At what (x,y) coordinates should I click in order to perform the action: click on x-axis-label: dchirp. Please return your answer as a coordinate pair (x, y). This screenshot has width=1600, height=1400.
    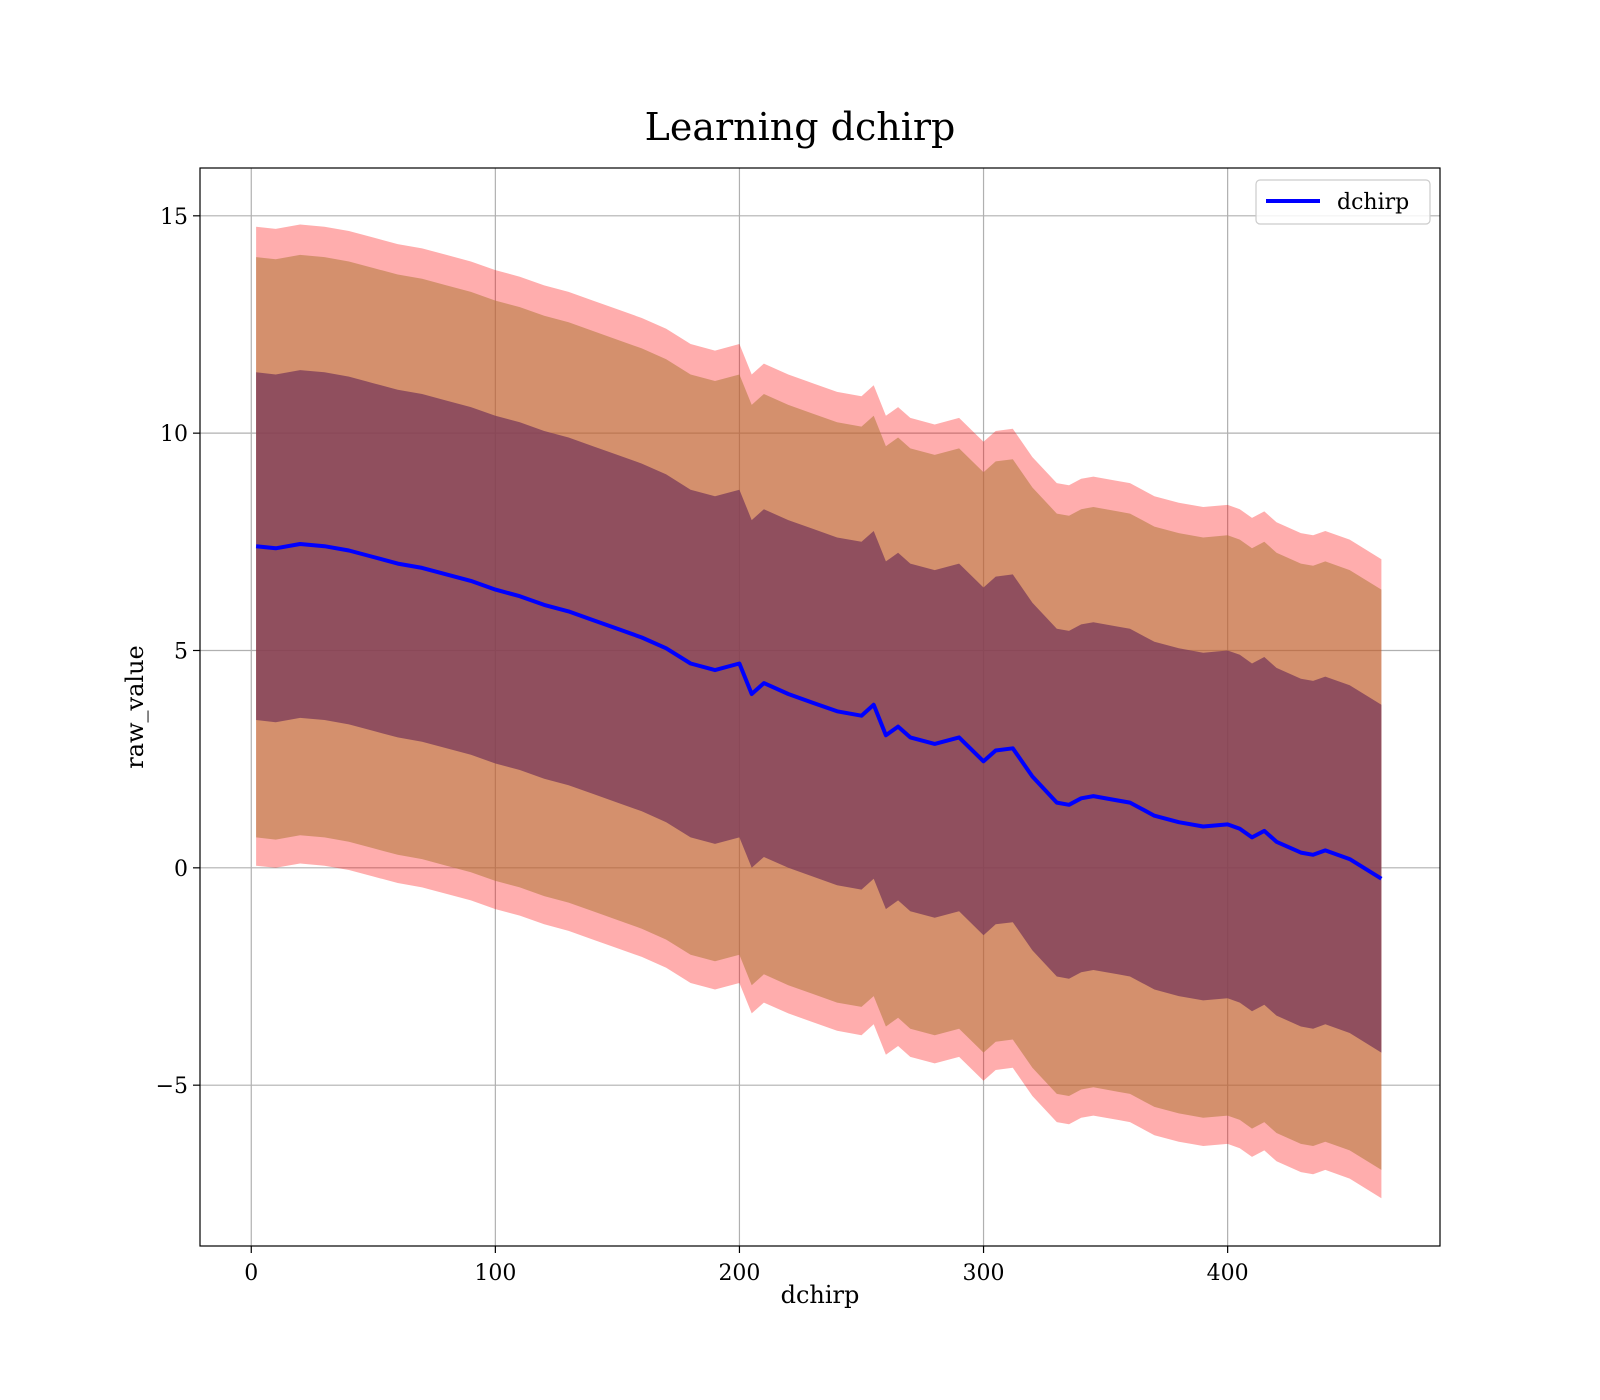
    Looking at the image, I should click on (820, 1295).